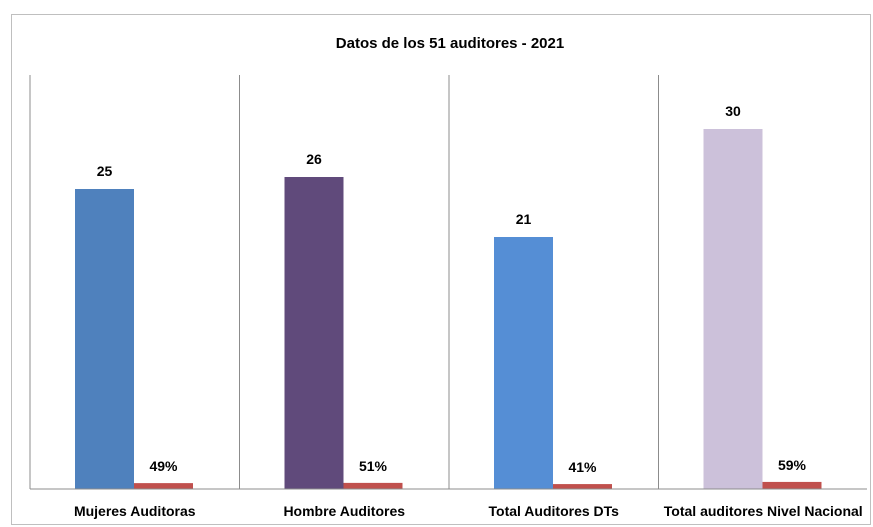 This screenshot has height=527, width=873. Describe the element at coordinates (733, 111) in the screenshot. I see `data-label-count: 30` at that location.